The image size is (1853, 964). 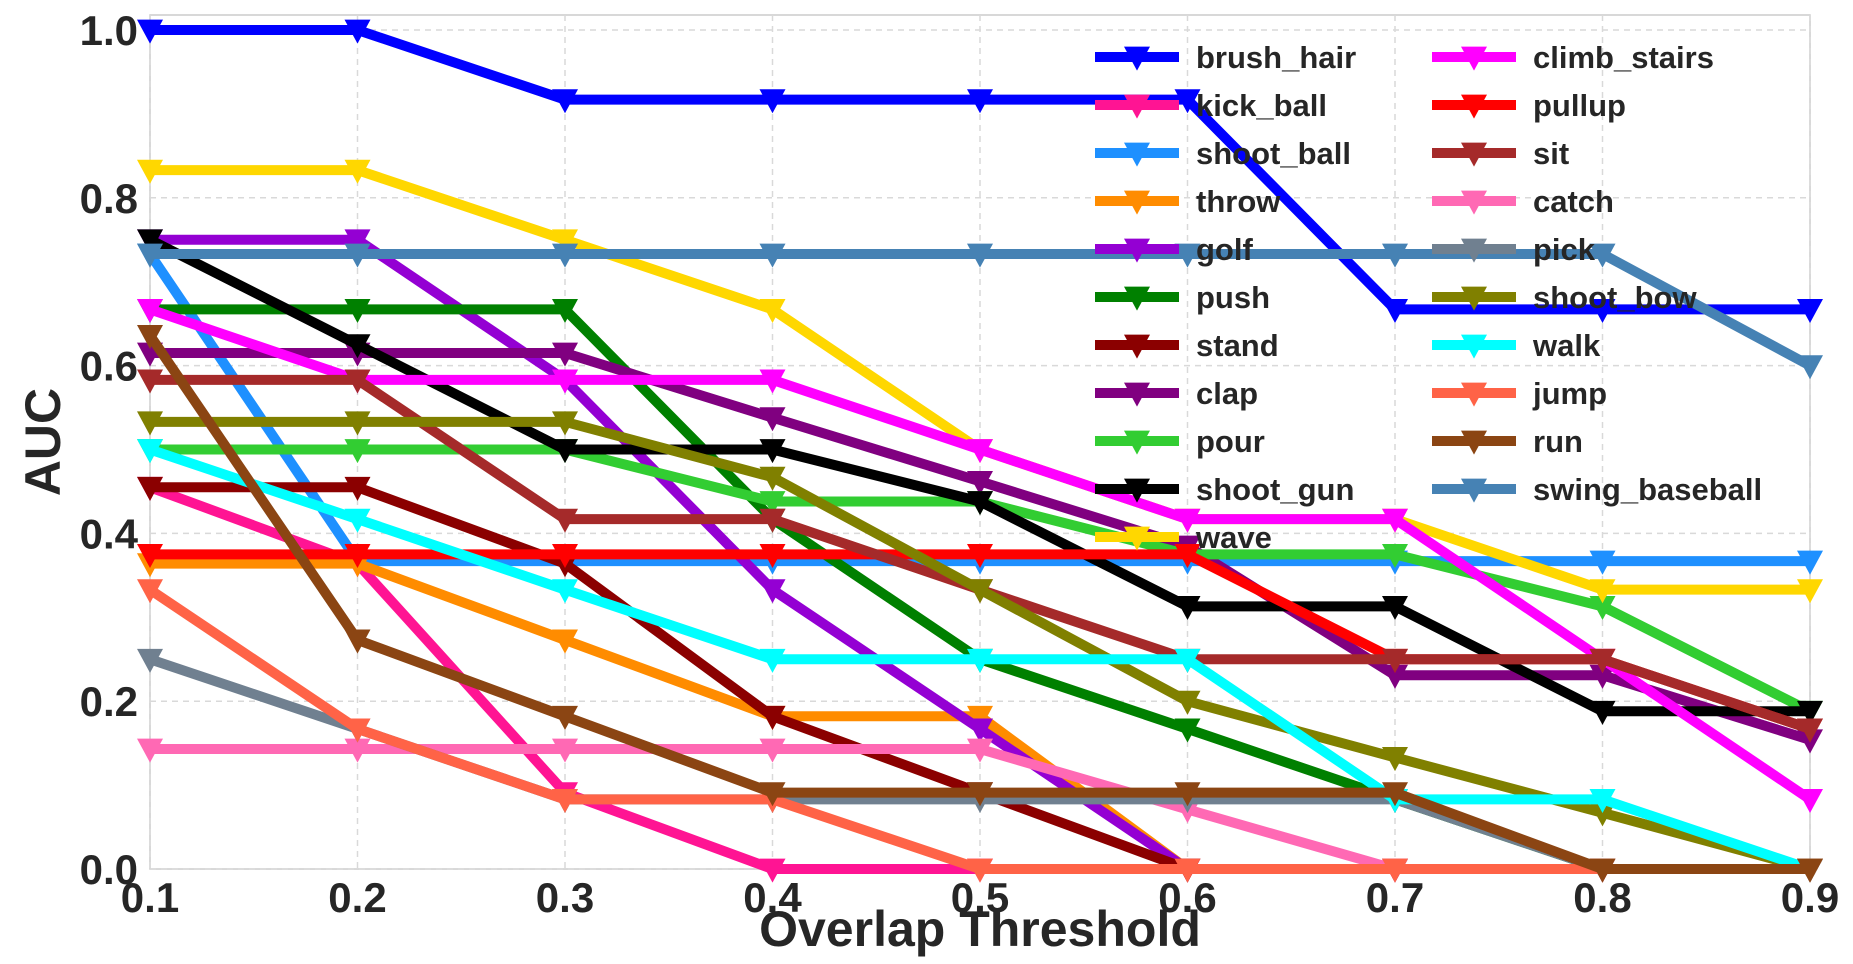 I want to click on legend-label: push, so click(x=1233, y=297).